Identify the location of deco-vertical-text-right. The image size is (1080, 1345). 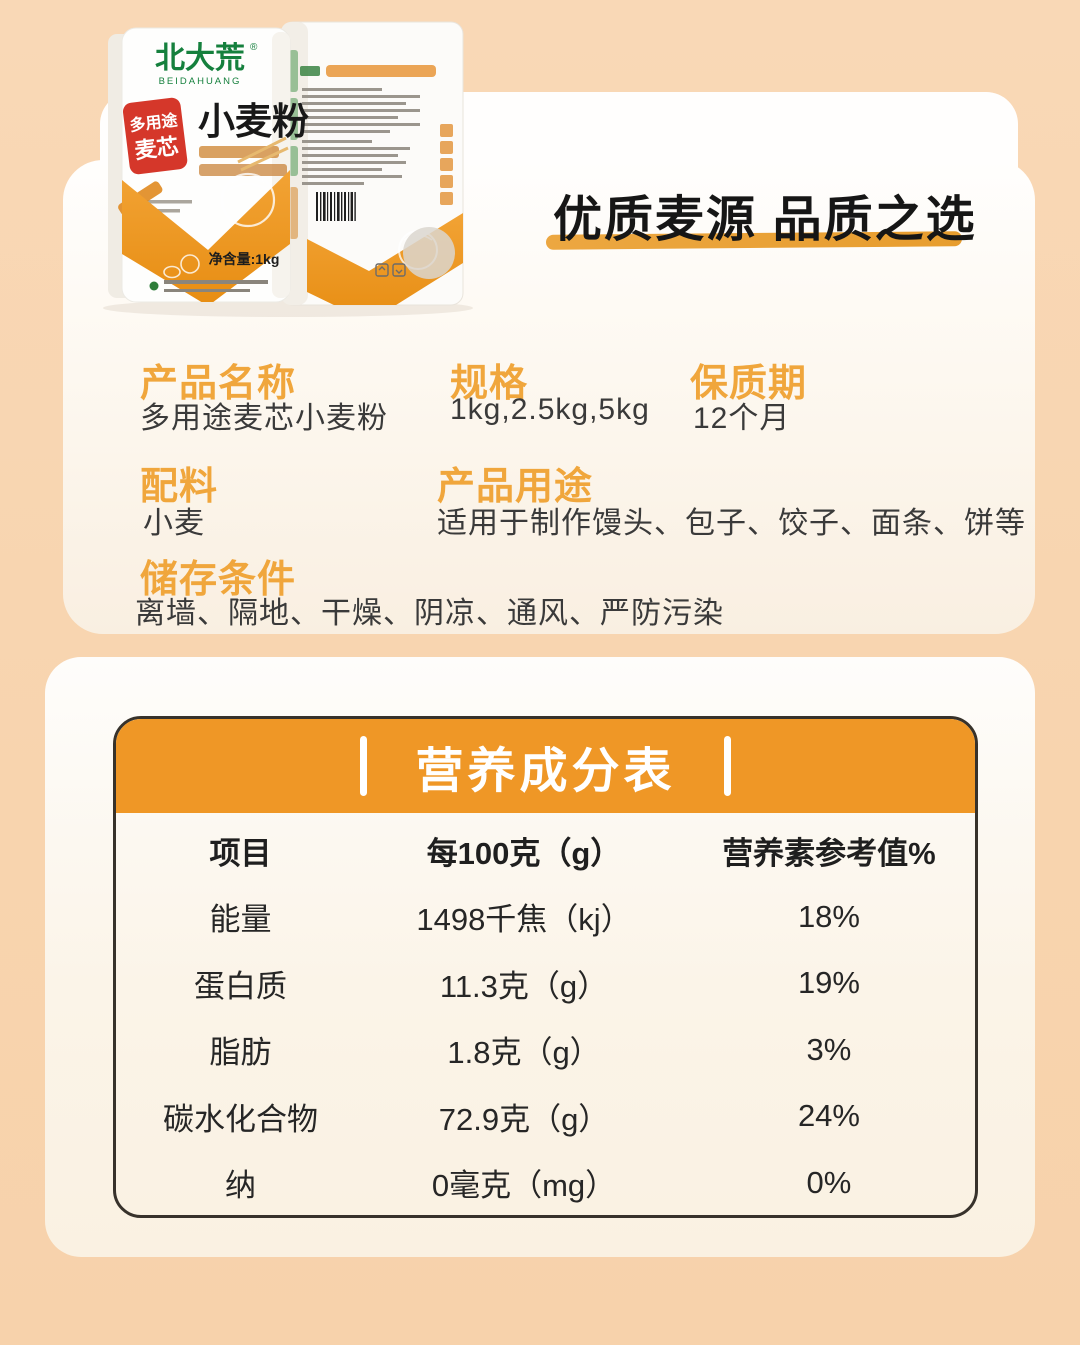
(446, 164).